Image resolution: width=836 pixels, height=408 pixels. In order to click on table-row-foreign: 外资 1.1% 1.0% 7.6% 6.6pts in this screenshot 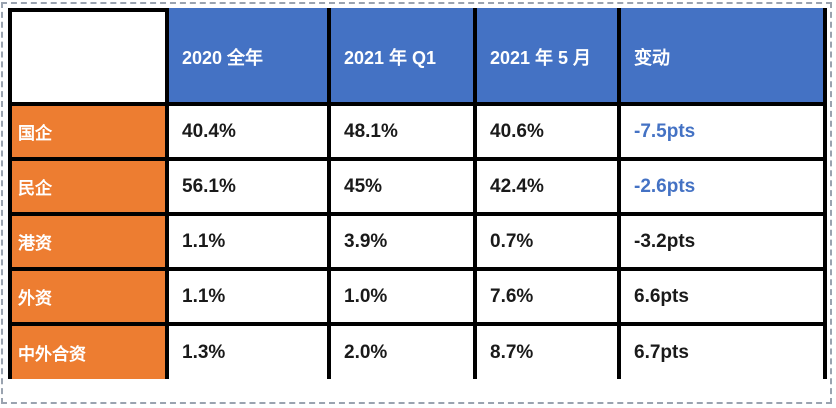, I will do `click(417, 296)`.